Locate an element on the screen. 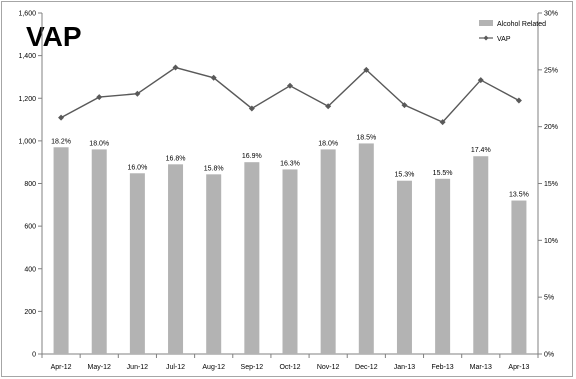  bar-data-label: 15.3% is located at coordinates (405, 175).